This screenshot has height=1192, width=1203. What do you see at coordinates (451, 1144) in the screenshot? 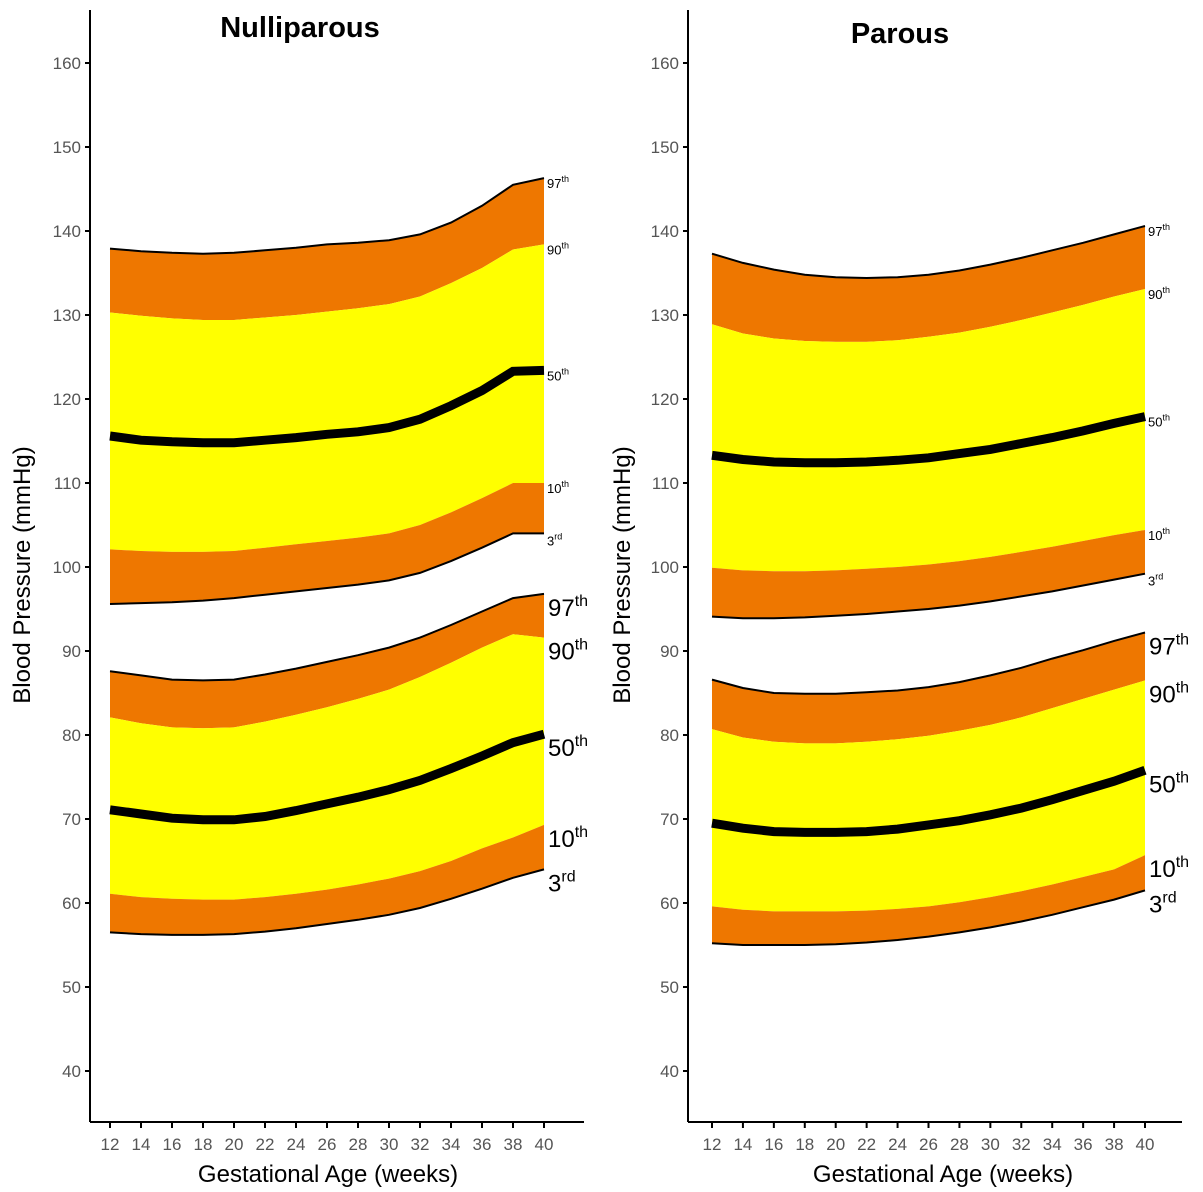
I see `x-tick-label: 34` at bounding box center [451, 1144].